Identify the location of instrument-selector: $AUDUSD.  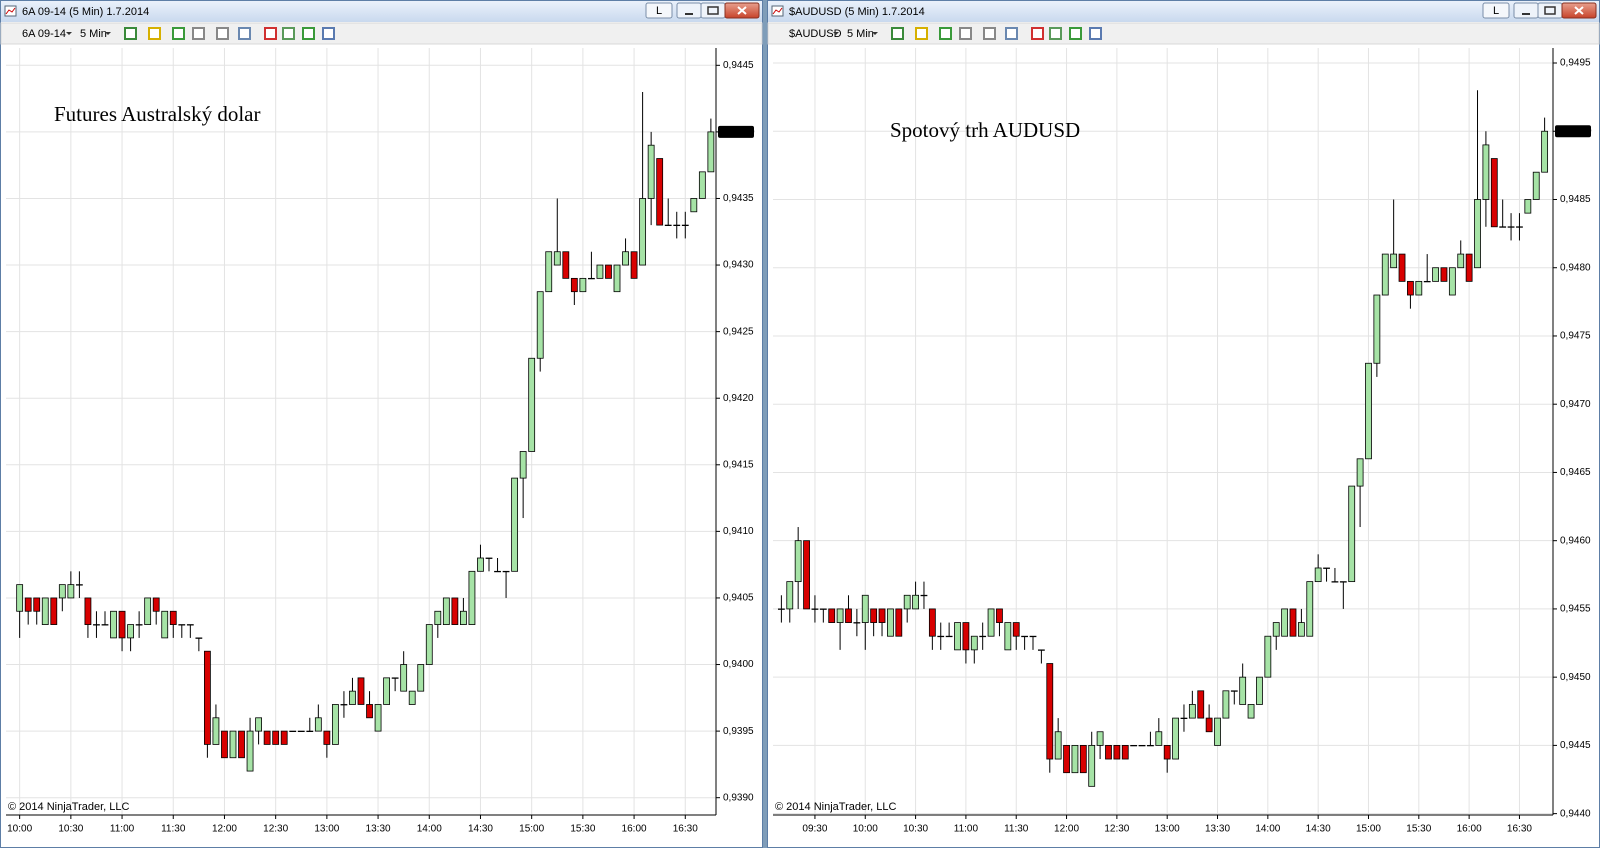
(815, 34).